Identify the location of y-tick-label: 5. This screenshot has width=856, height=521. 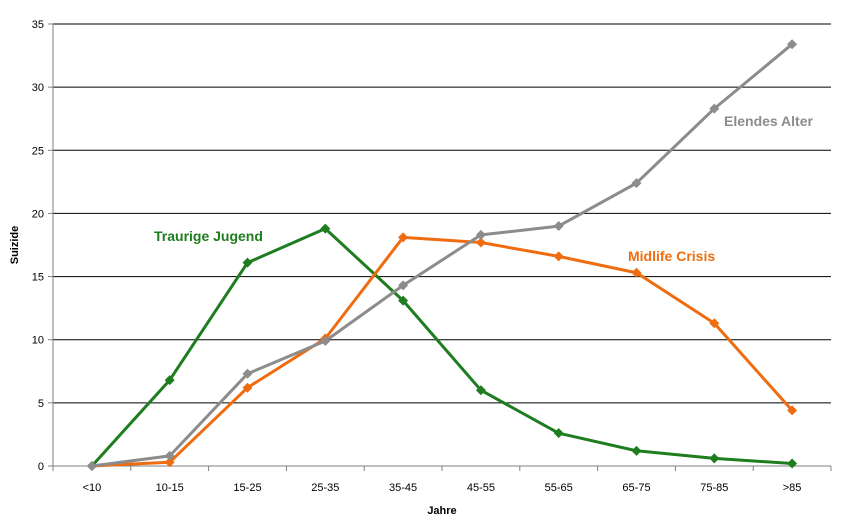
(41, 404).